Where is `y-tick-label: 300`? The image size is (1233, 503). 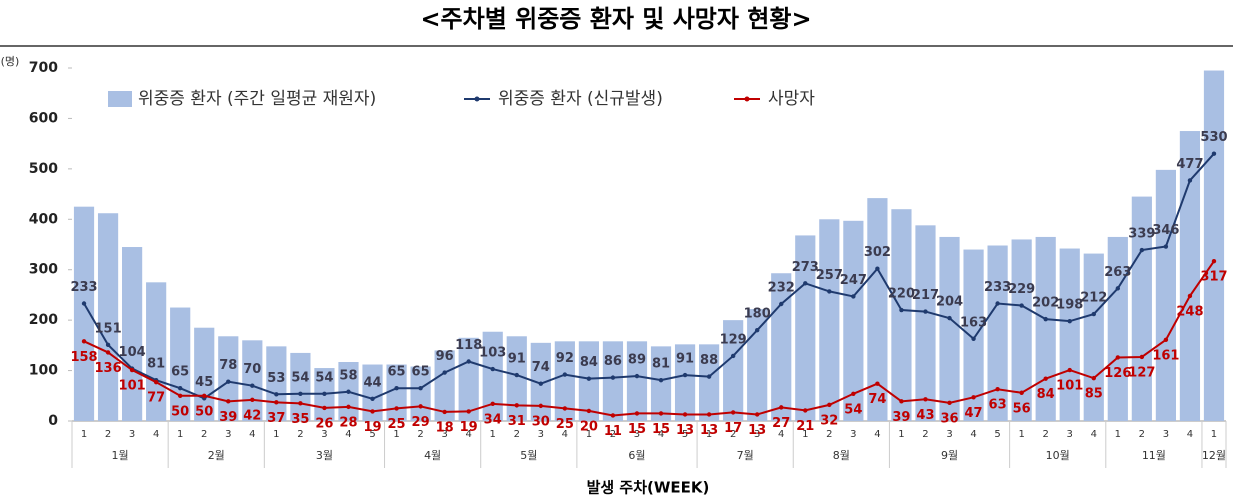 y-tick-label: 300 is located at coordinates (43, 270).